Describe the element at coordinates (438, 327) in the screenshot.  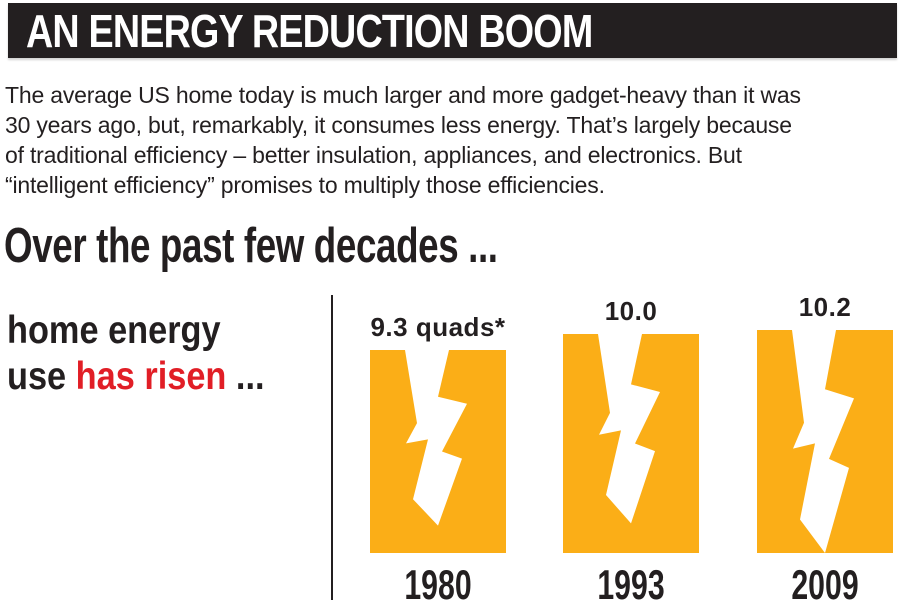
I see `bar-value-label: 9.3 quads*` at that location.